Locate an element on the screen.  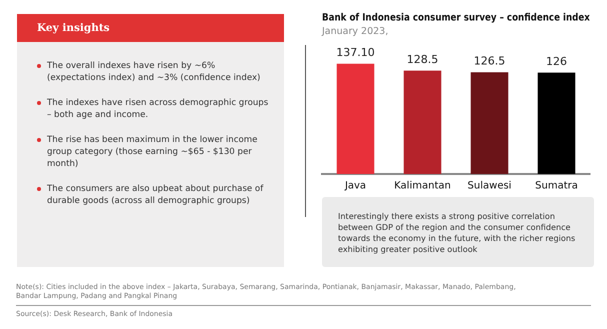
text: Interestingly there exists a strong positive correlation between GDP of the region and the consumer confidence towards the economy in the future, with the richer regions exhibiting greater positive outlook is located at coordinates (458, 232).